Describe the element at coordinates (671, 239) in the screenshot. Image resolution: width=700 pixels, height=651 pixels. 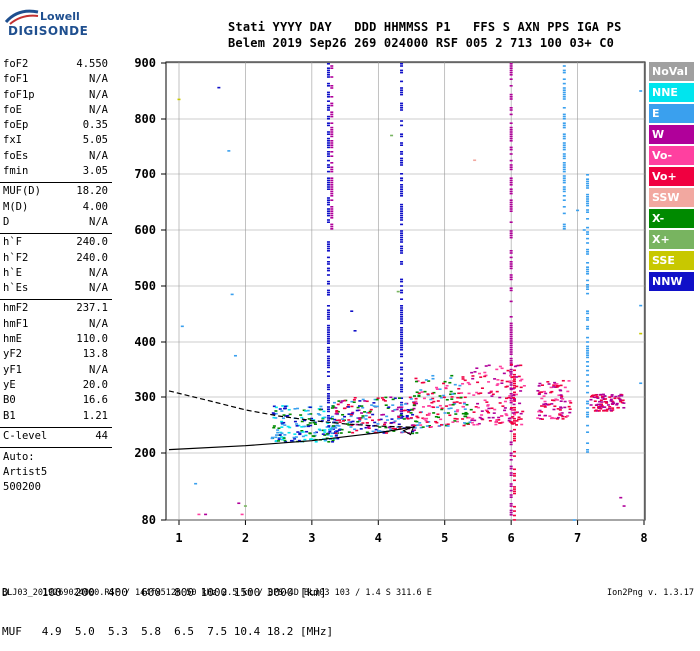
I see `legend-item-x-: X+` at that location.